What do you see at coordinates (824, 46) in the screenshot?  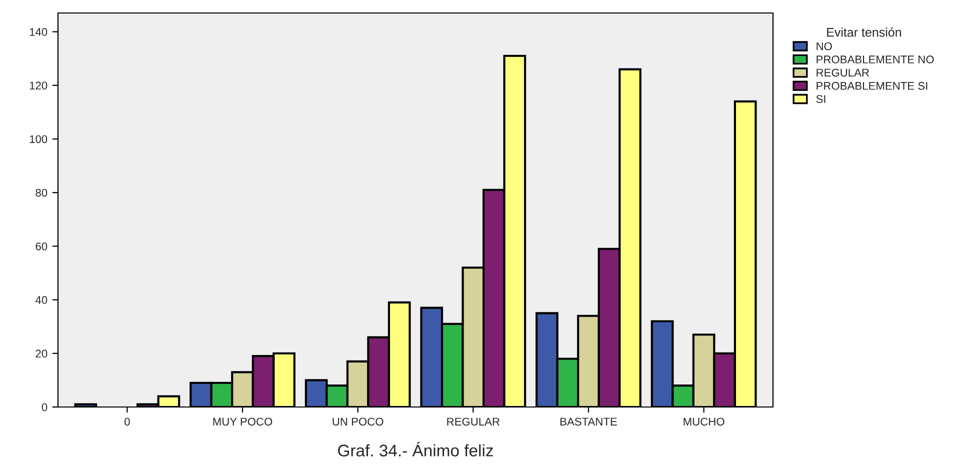 I see `legend-label: NO` at bounding box center [824, 46].